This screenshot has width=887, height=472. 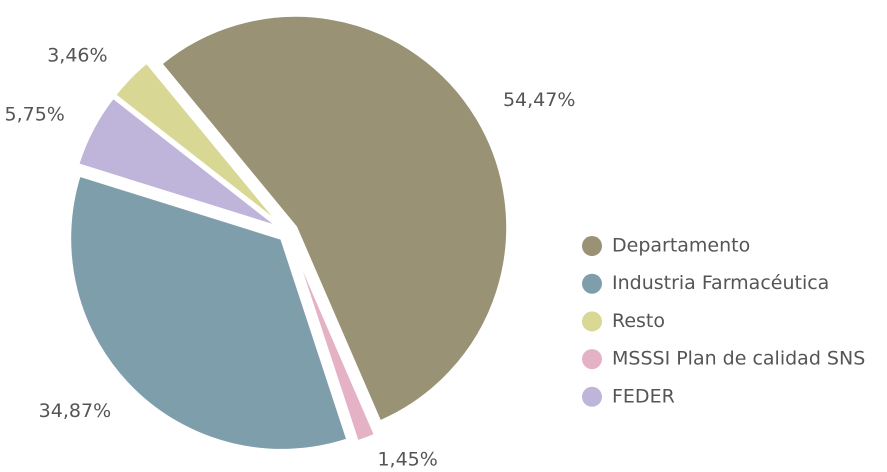 I want to click on legend-label: Resto, so click(x=638, y=321).